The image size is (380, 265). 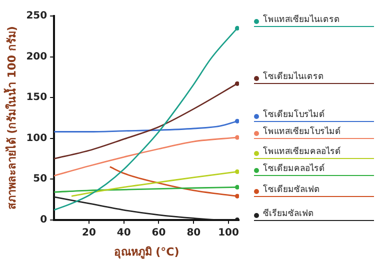 What do you see at coordinates (37, 16) in the screenshot?
I see `y-tick-label: 250` at bounding box center [37, 16].